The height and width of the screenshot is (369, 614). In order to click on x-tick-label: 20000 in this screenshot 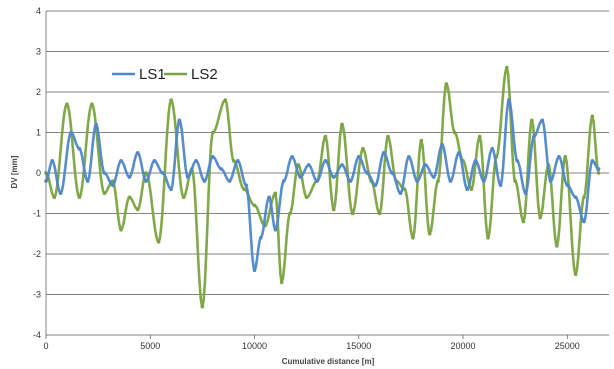, I will do `click(463, 346)`.